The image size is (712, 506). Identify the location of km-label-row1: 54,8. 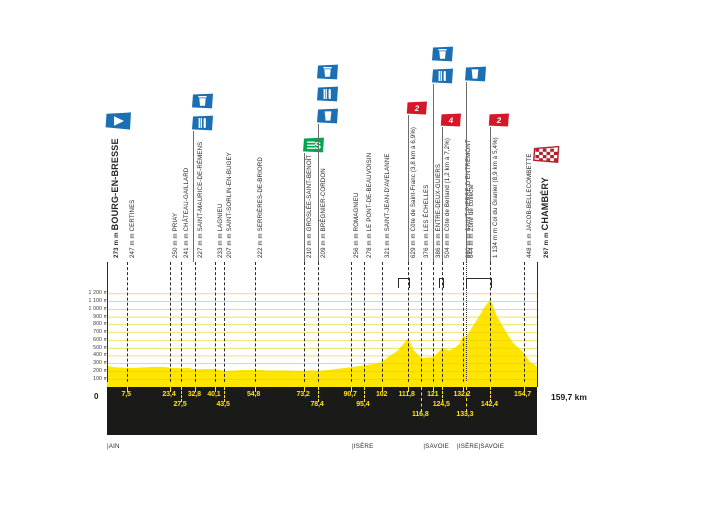
(253, 394).